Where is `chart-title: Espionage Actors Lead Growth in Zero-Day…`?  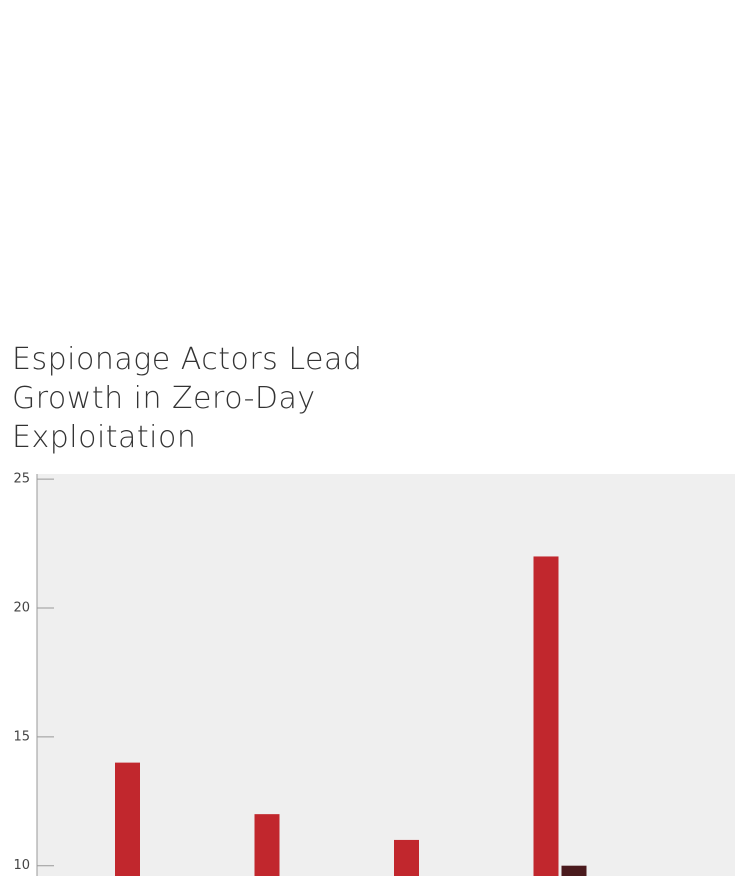 chart-title: Espionage Actors Lead Growth in Zero-Day… is located at coordinates (187, 398).